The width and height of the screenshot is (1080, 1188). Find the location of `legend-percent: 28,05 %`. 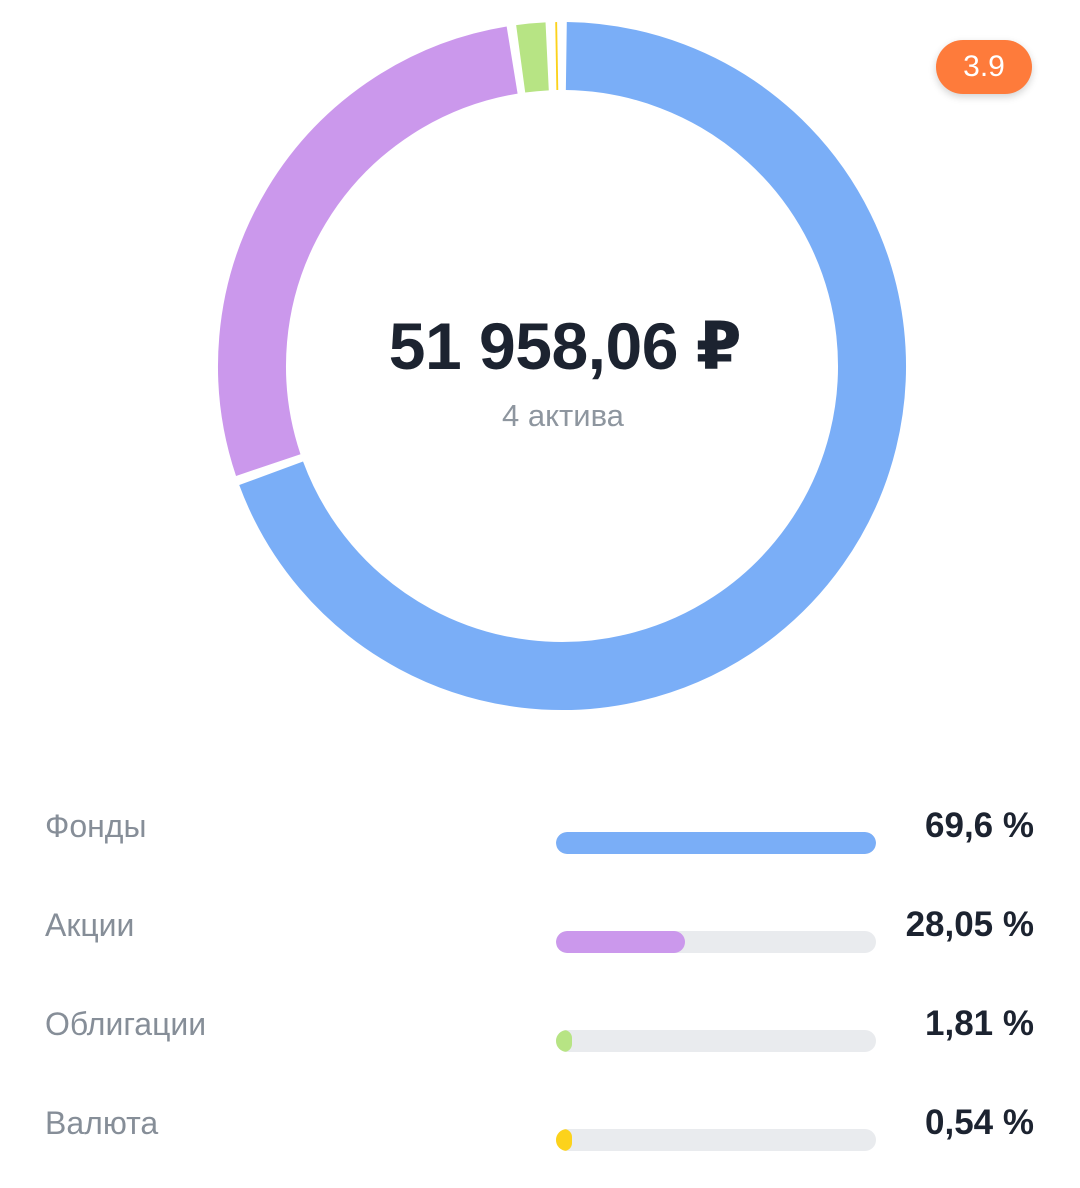

legend-percent: 28,05 % is located at coordinates (969, 924).